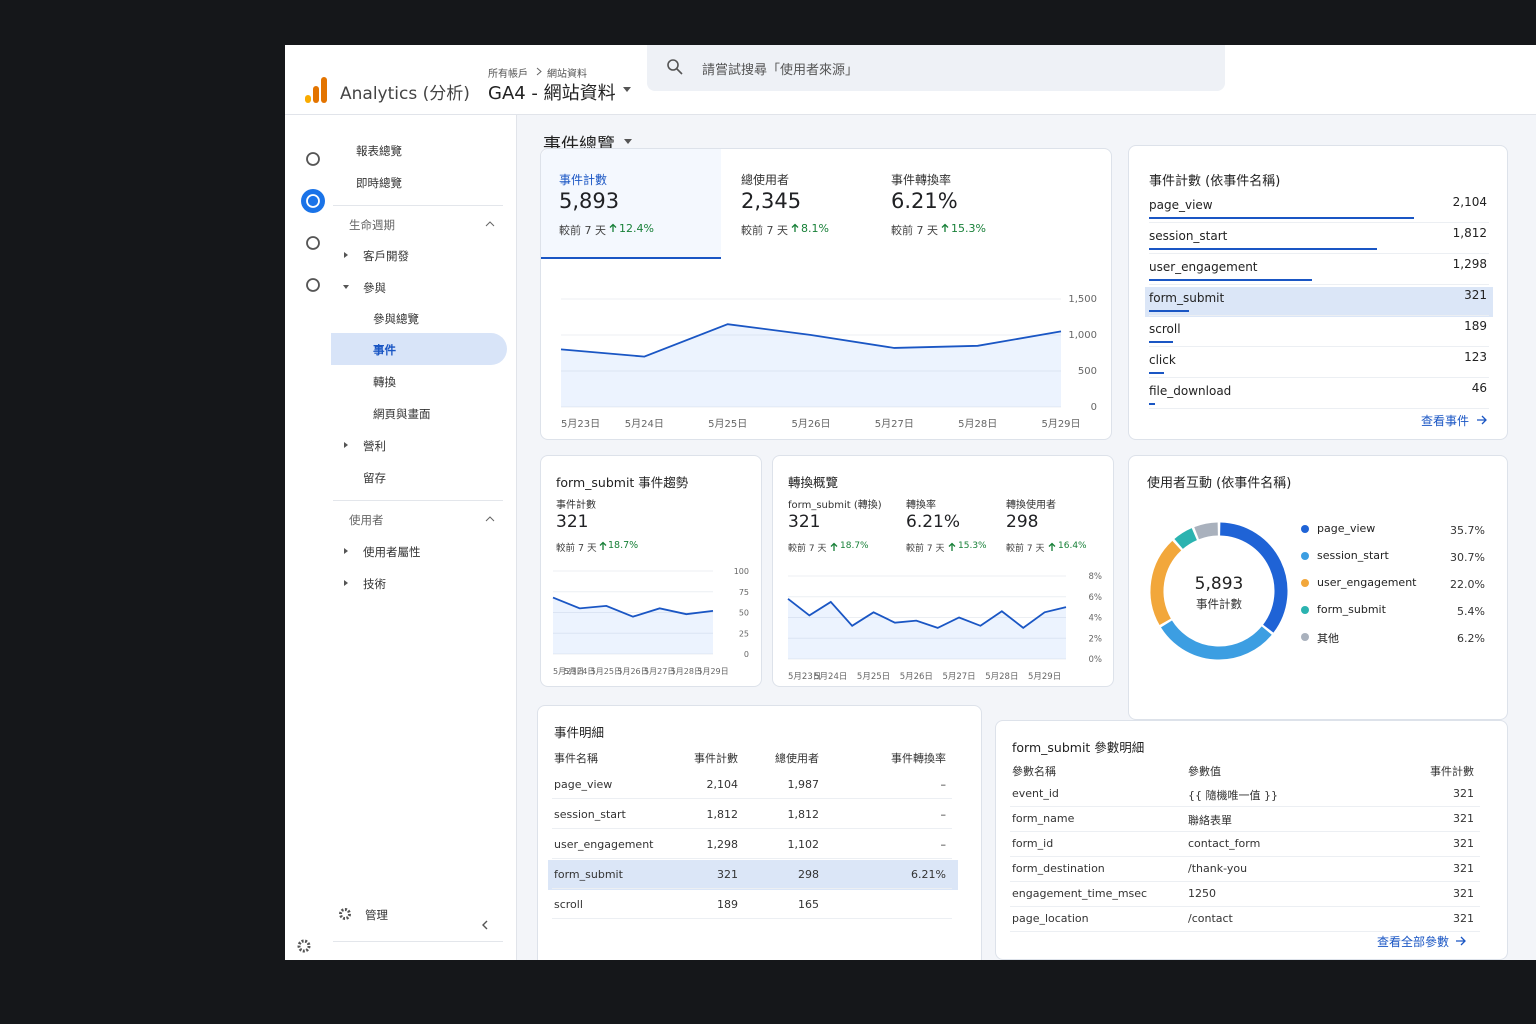  What do you see at coordinates (722, 844) in the screenshot?
I see `table-cell: 1,298` at bounding box center [722, 844].